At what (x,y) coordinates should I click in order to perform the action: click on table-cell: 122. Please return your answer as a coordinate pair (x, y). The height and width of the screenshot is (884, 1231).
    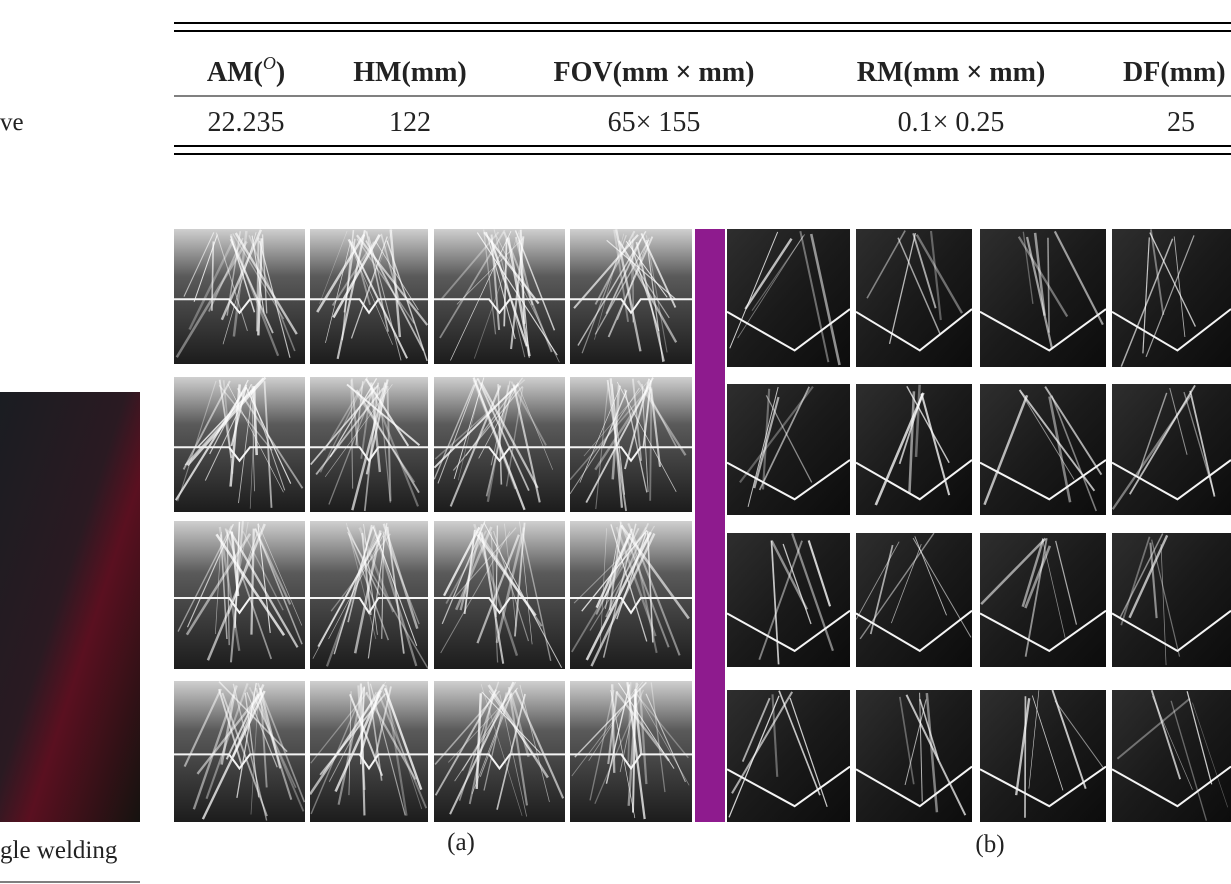
    Looking at the image, I should click on (410, 122).